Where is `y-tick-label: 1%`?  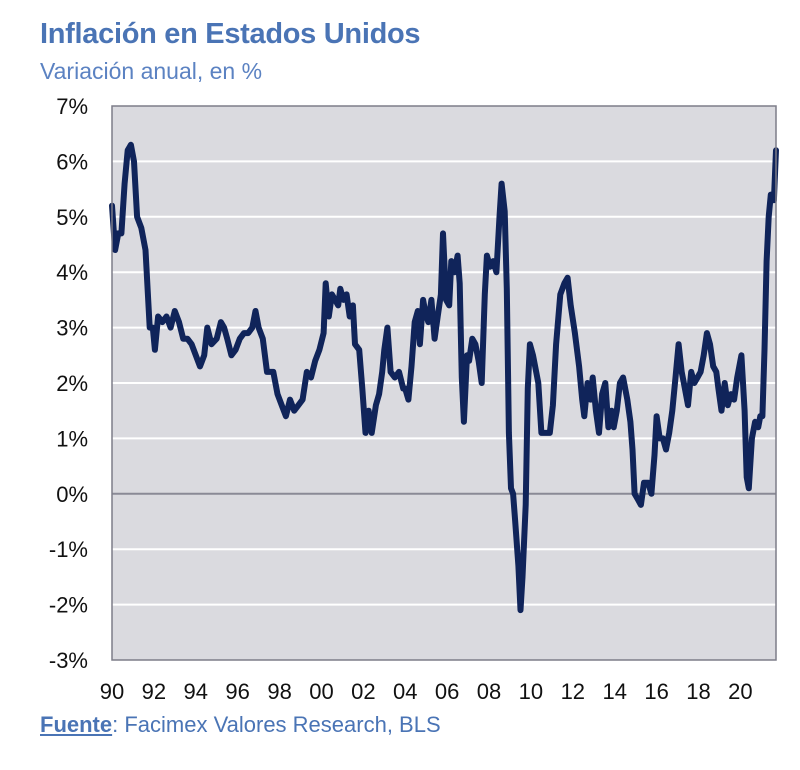
y-tick-label: 1% is located at coordinates (72, 438).